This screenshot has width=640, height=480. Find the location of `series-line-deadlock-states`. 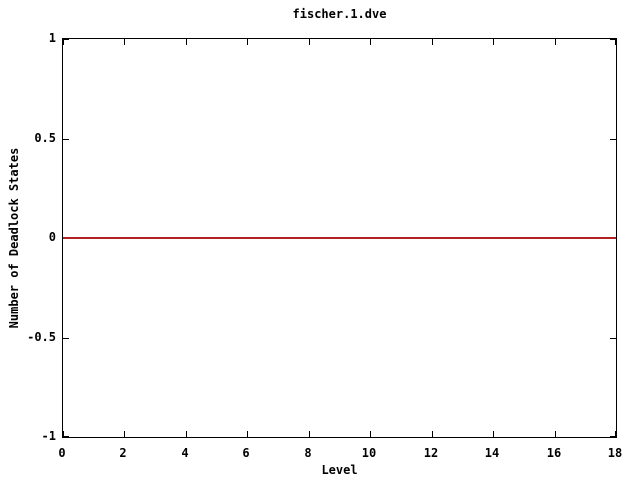

series-line-deadlock-states is located at coordinates (339, 238).